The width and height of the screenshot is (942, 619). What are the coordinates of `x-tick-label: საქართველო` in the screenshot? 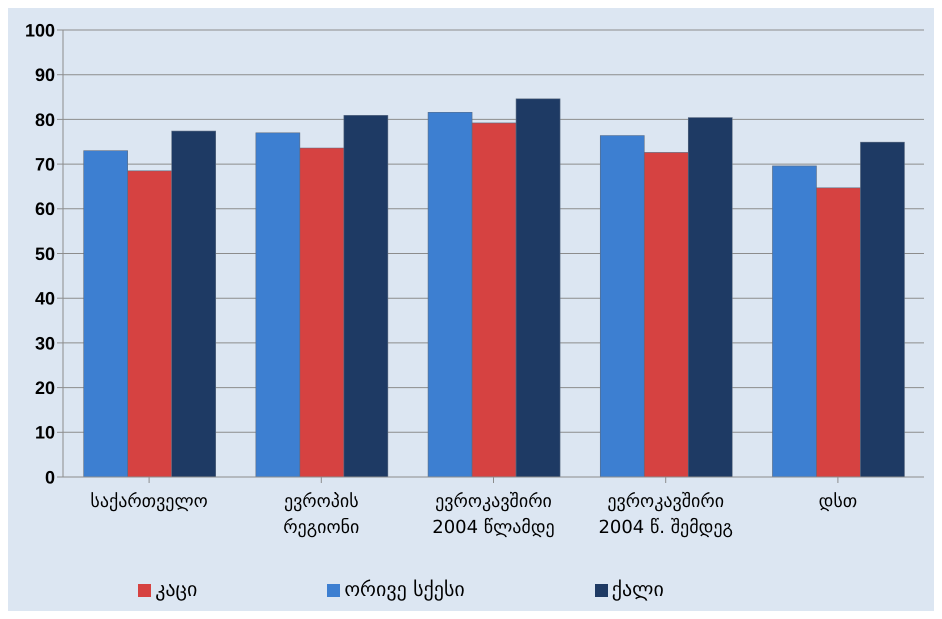 It's located at (149, 501).